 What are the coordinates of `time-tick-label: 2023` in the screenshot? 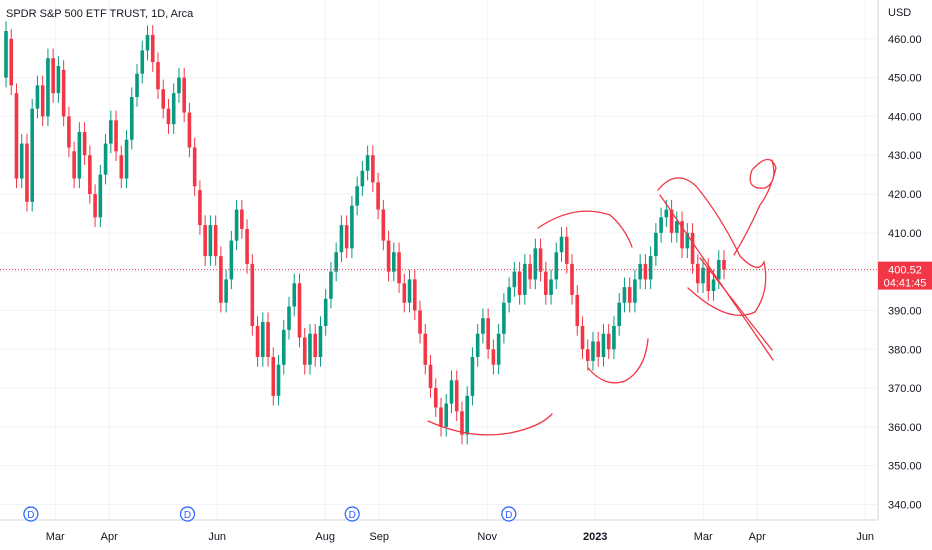 It's located at (595, 537).